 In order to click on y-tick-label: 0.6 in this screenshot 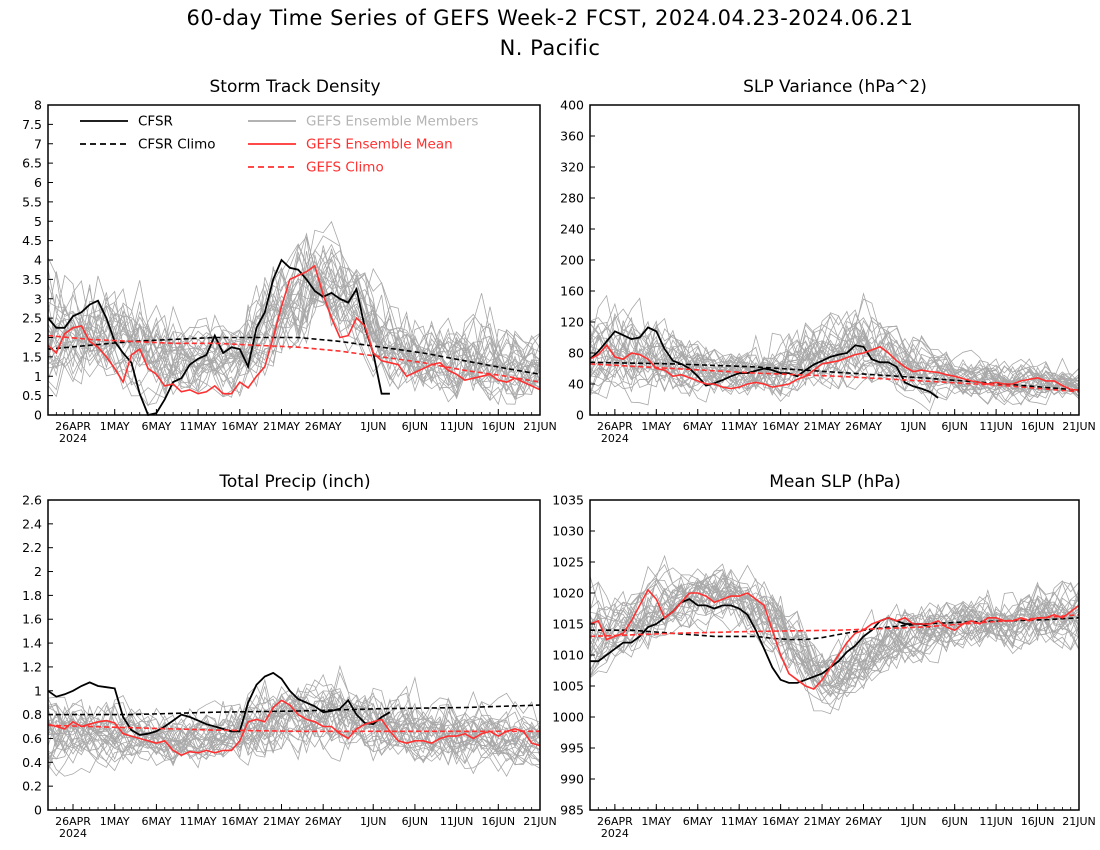, I will do `click(32, 738)`.